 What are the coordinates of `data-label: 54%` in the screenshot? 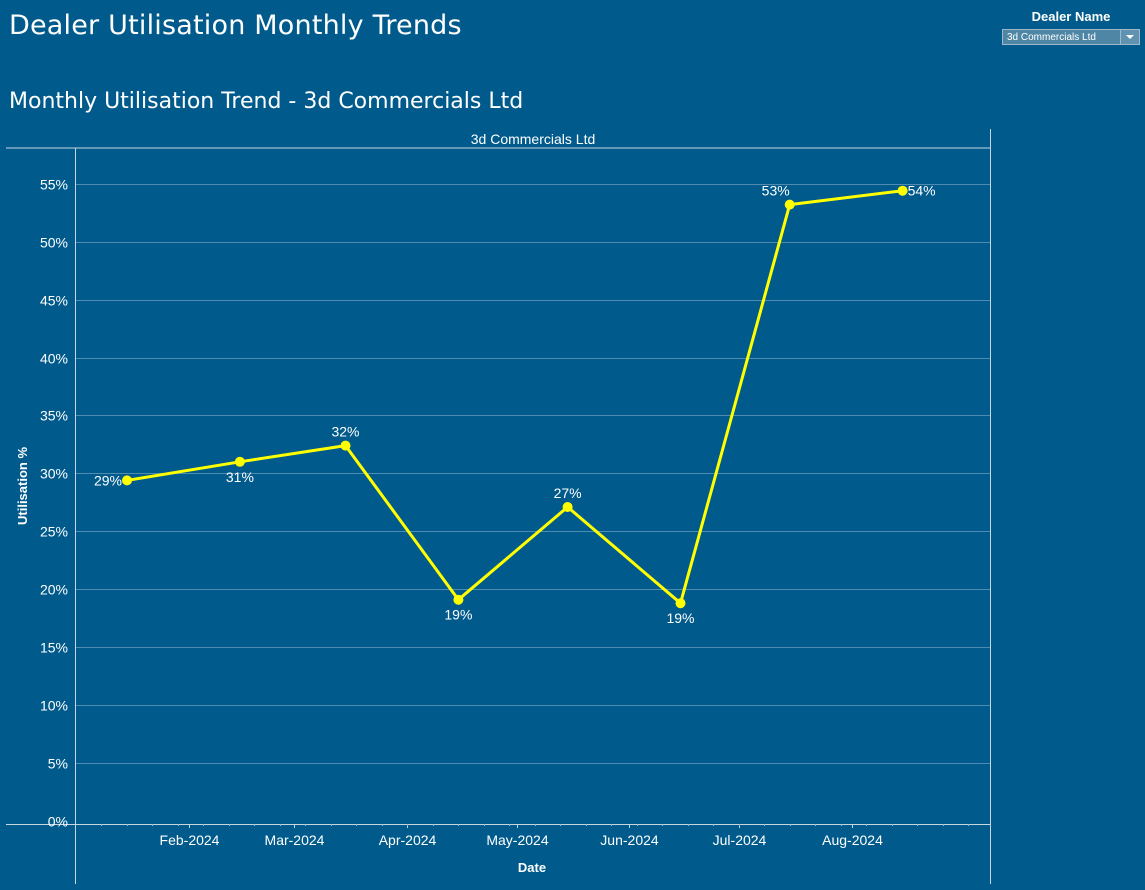 It's located at (922, 191).